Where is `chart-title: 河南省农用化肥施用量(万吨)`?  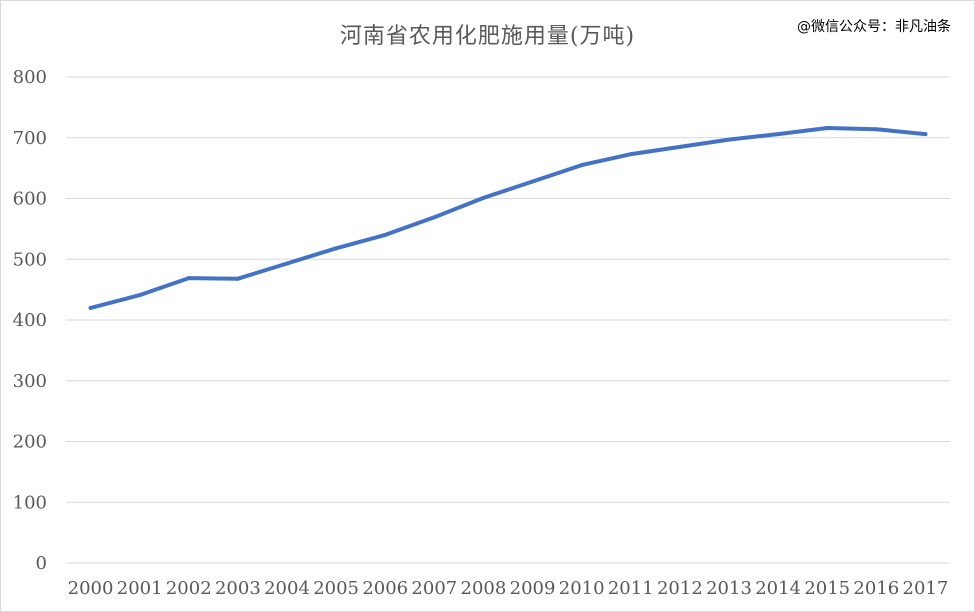 chart-title: 河南省农用化肥施用量(万吨) is located at coordinates (487, 36).